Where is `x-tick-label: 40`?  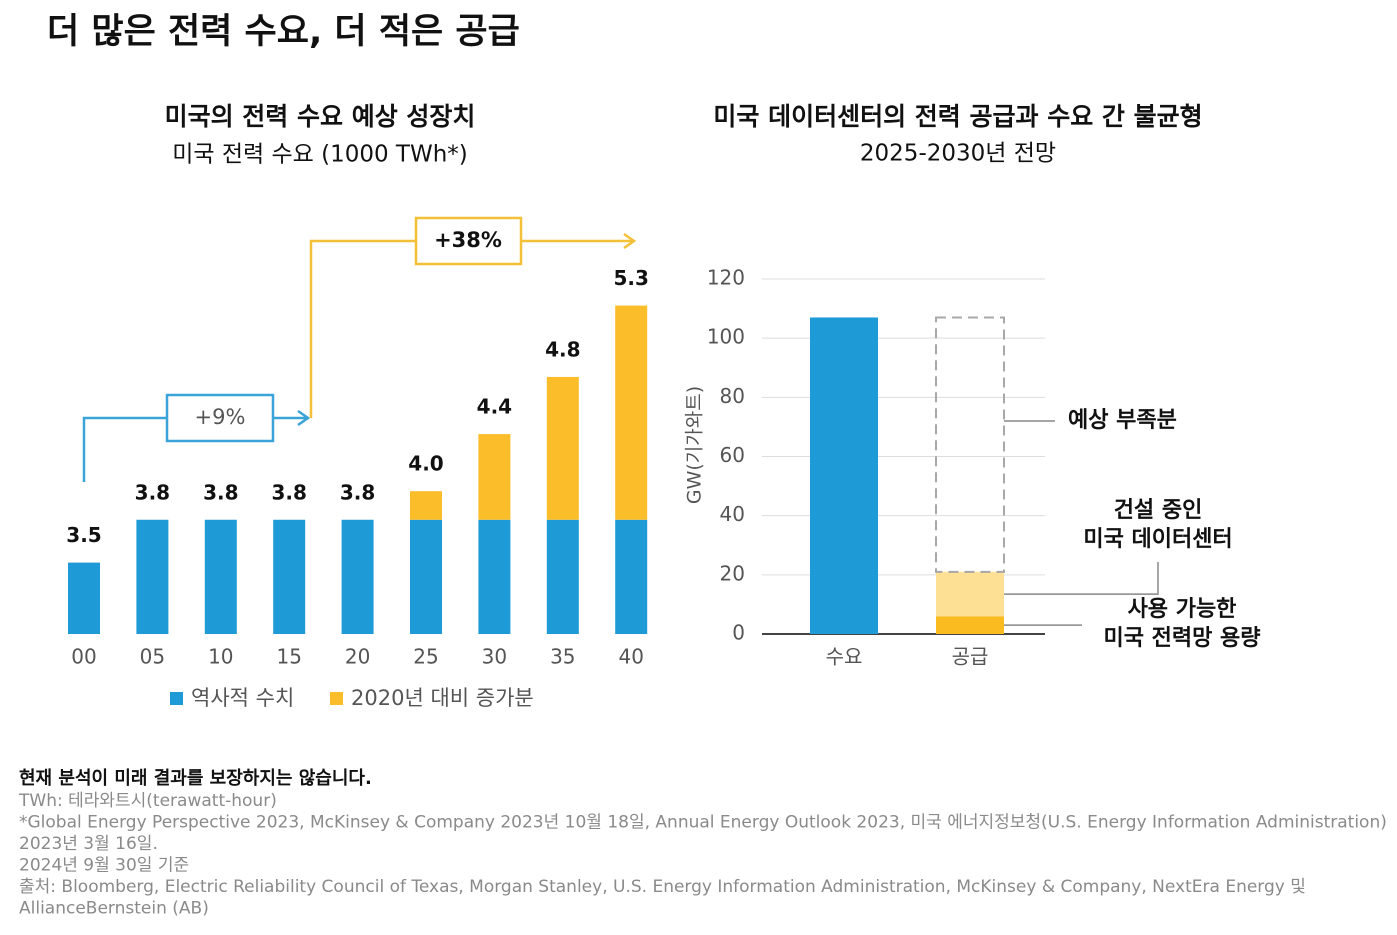
x-tick-label: 40 is located at coordinates (630, 657).